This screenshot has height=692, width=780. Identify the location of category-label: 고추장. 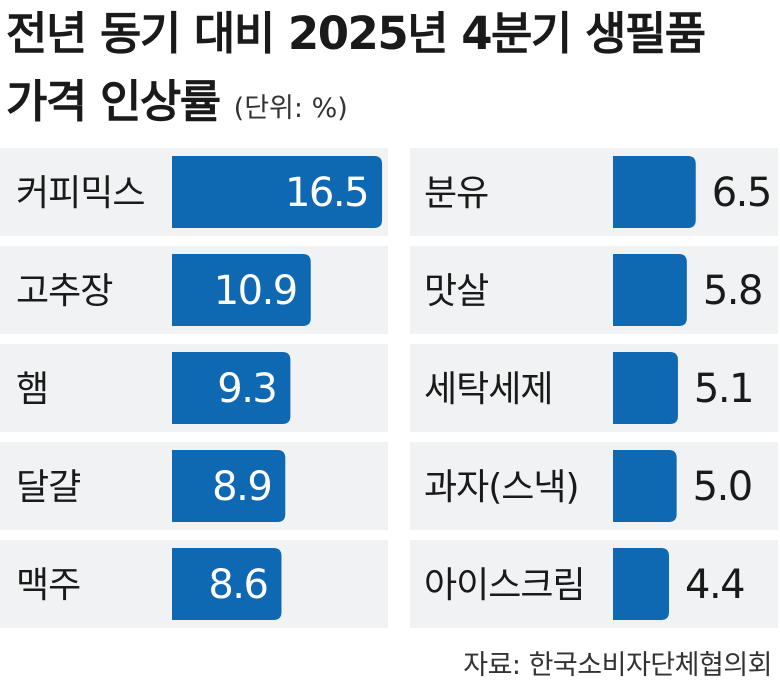
(64, 291).